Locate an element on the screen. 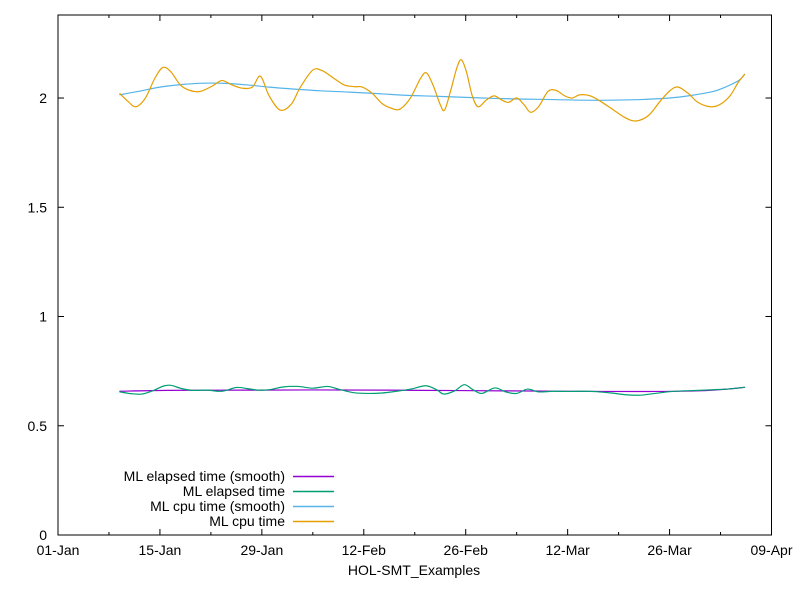 The width and height of the screenshot is (800, 600). y-tick-label: 2 is located at coordinates (43, 98).